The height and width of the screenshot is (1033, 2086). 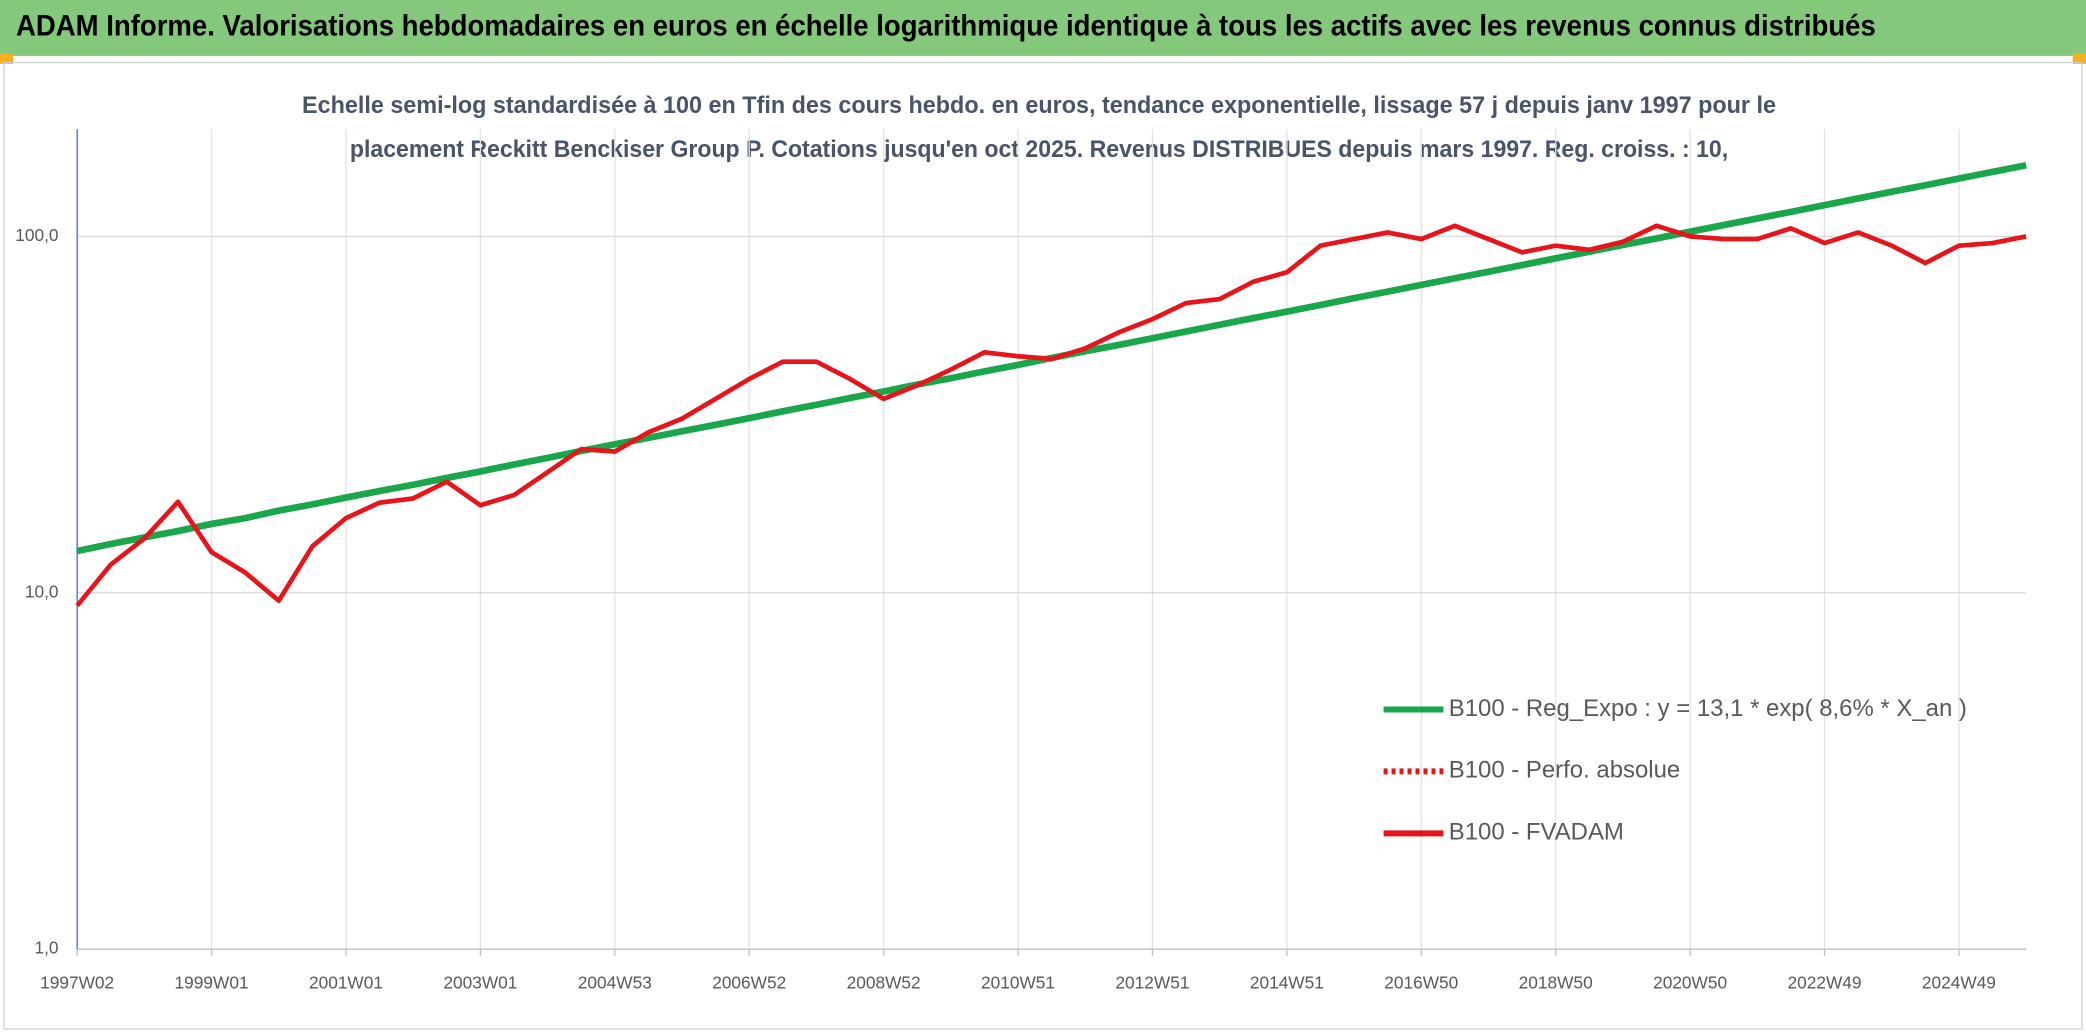 I want to click on legend-label: B100 - FVADAM, so click(x=1536, y=832).